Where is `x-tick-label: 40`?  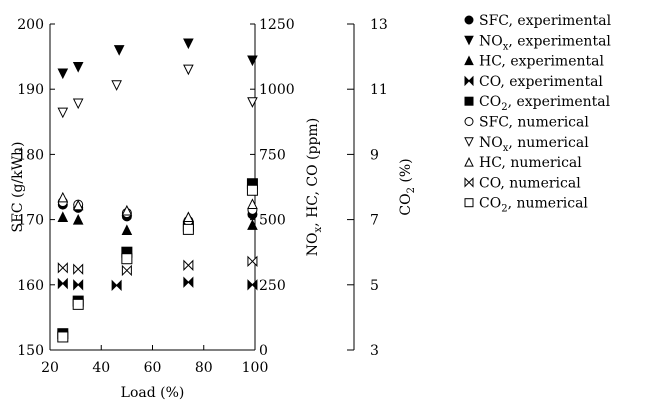 x-tick-label: 40 is located at coordinates (101, 368).